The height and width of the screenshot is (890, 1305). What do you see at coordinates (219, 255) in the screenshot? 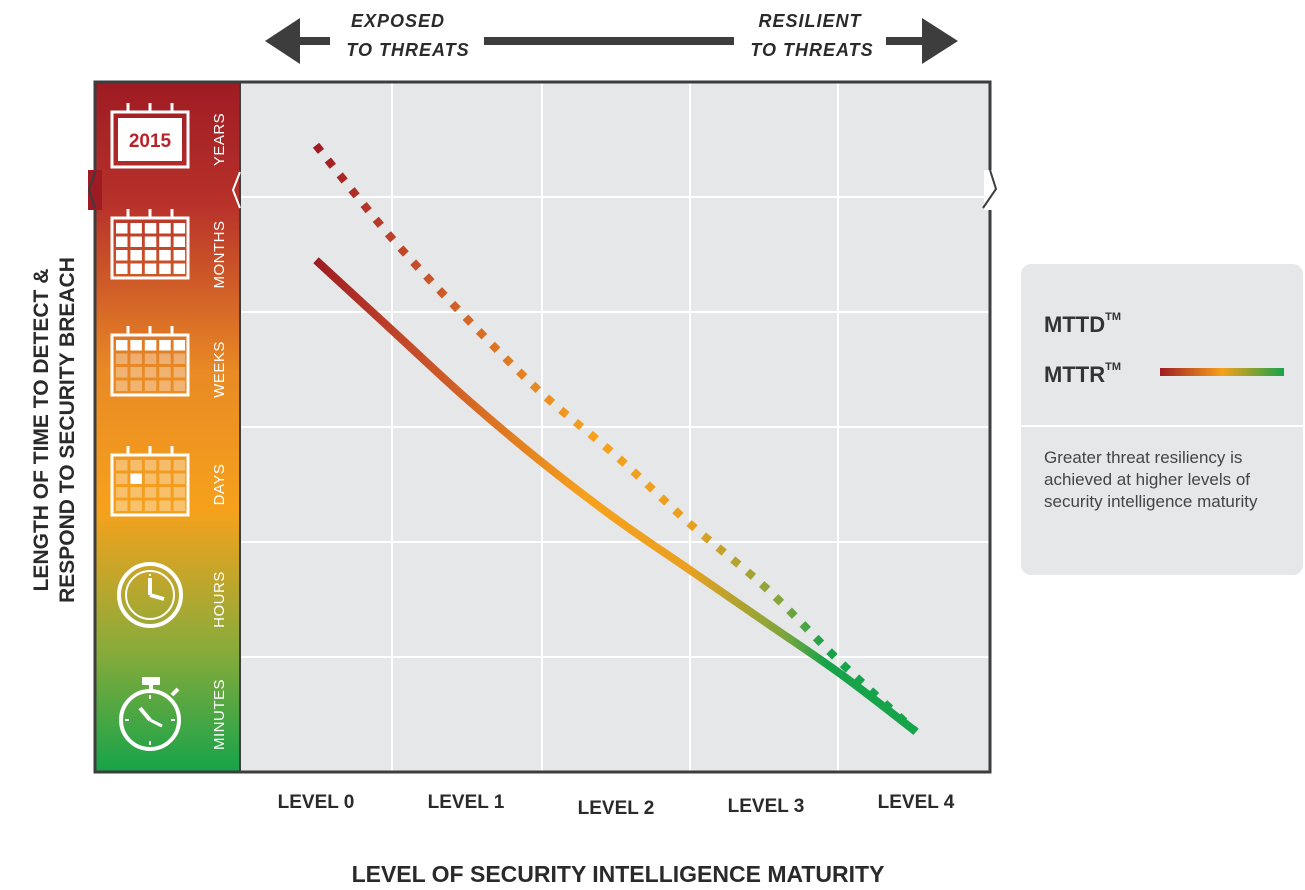
I see `band-label-months: MONTHS` at bounding box center [219, 255].